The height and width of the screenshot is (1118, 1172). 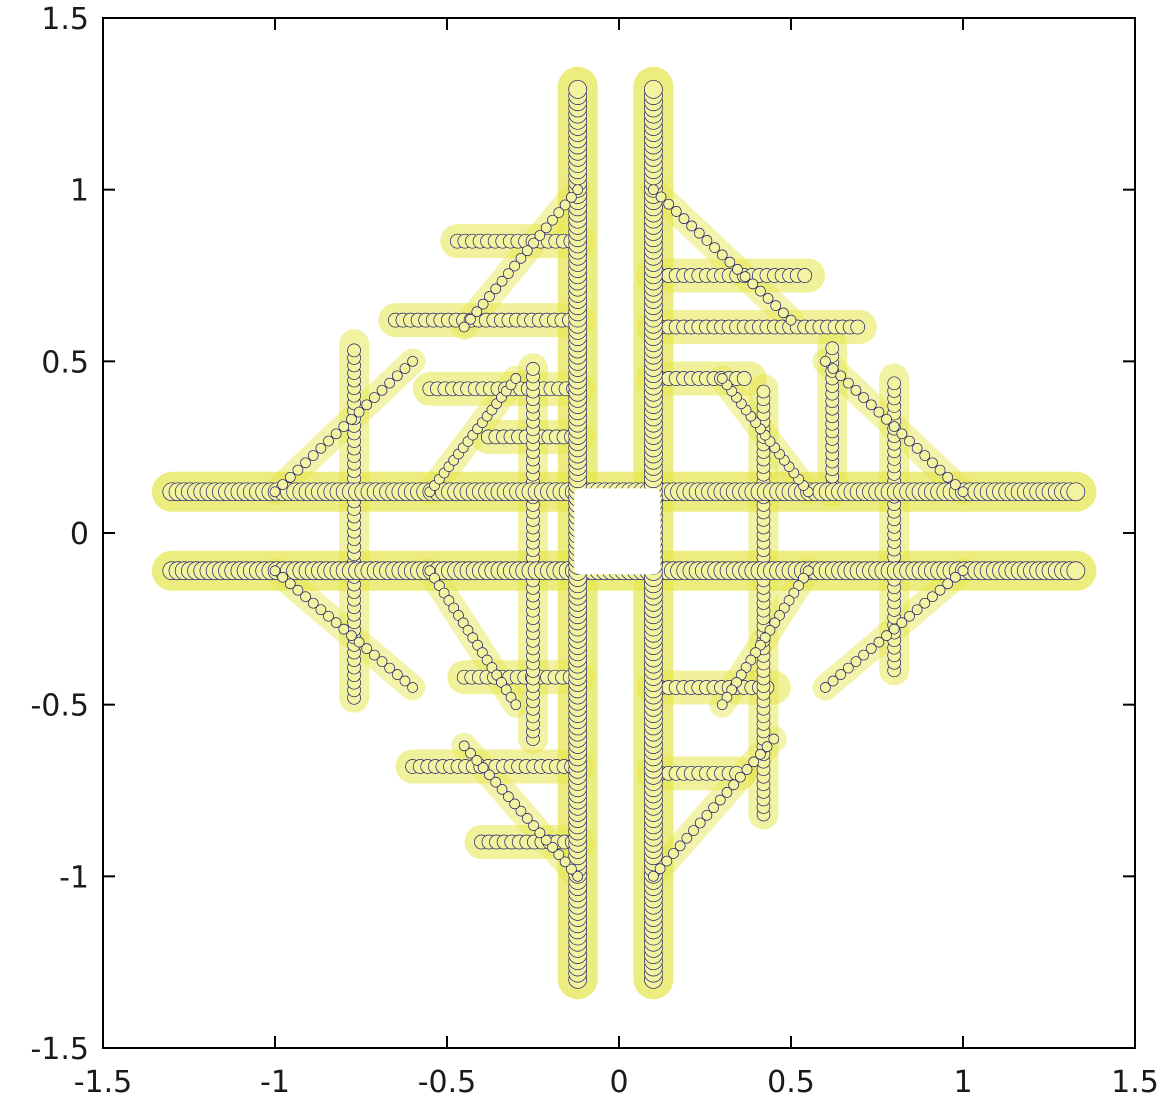 What do you see at coordinates (275, 1082) in the screenshot?
I see `x-tick-label: -1` at bounding box center [275, 1082].